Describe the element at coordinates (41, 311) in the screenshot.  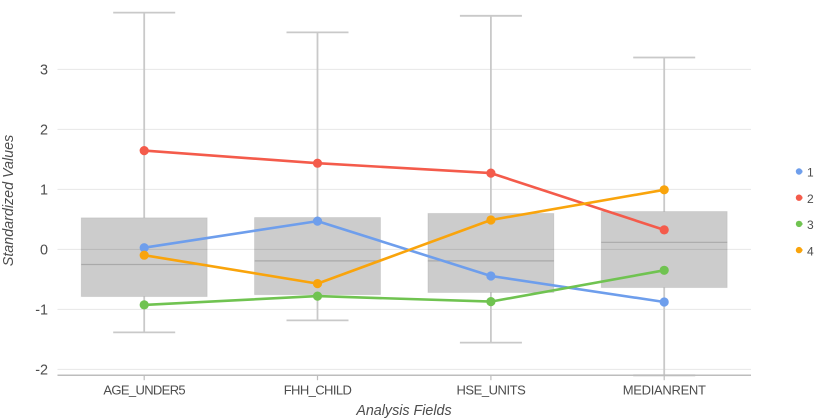
I see `svg-text: -1` at that location.